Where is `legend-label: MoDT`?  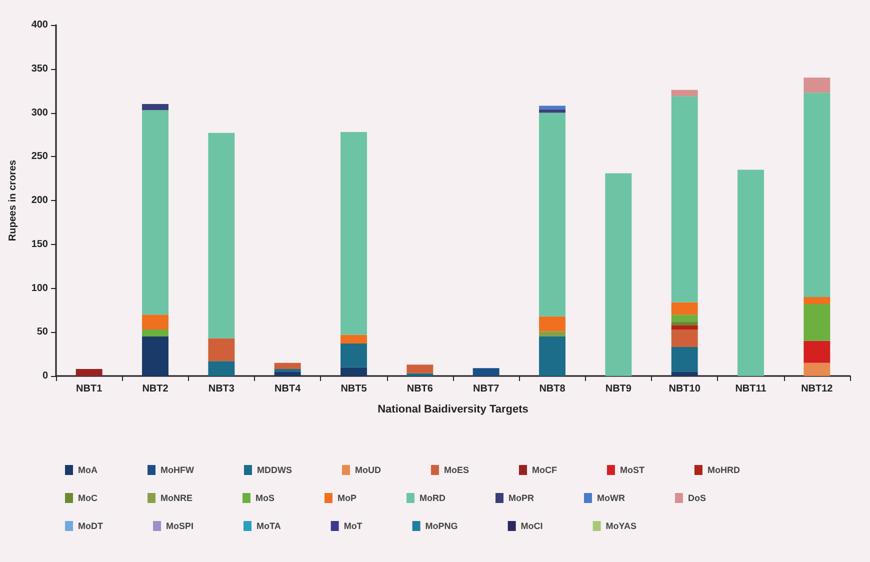
legend-label: MoDT is located at coordinates (91, 526).